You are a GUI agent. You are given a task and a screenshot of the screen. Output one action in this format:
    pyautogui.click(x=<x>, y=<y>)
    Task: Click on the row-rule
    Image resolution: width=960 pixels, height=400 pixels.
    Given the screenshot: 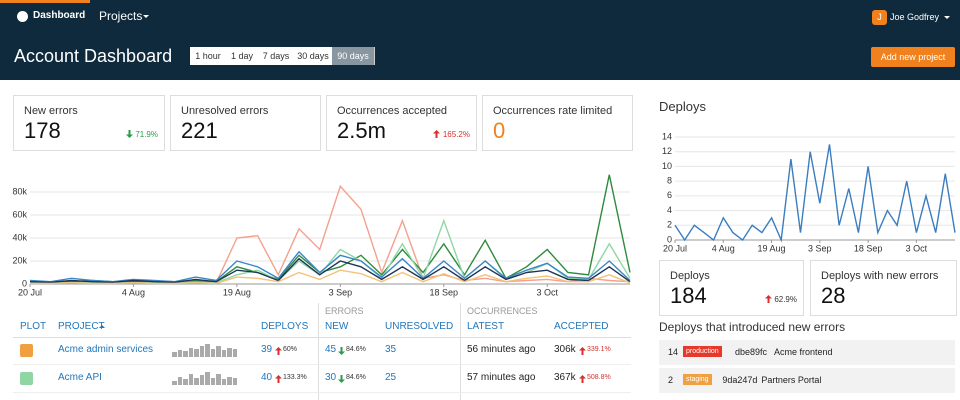 What is the action you would take?
    pyautogui.click(x=322, y=364)
    